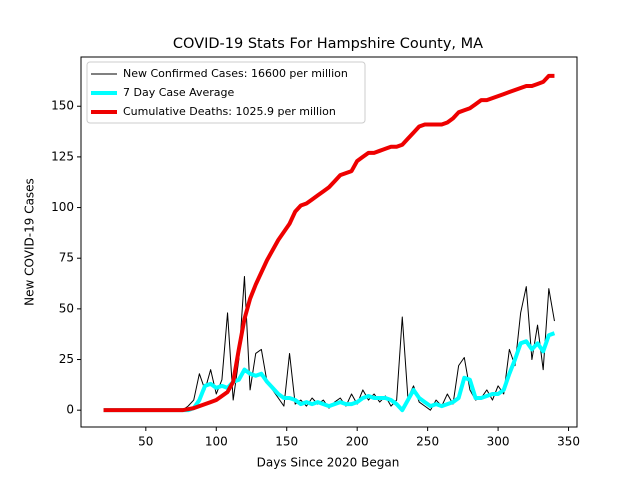 The image size is (640, 480). What do you see at coordinates (568, 442) in the screenshot?
I see `x-tick-label: 350` at bounding box center [568, 442].